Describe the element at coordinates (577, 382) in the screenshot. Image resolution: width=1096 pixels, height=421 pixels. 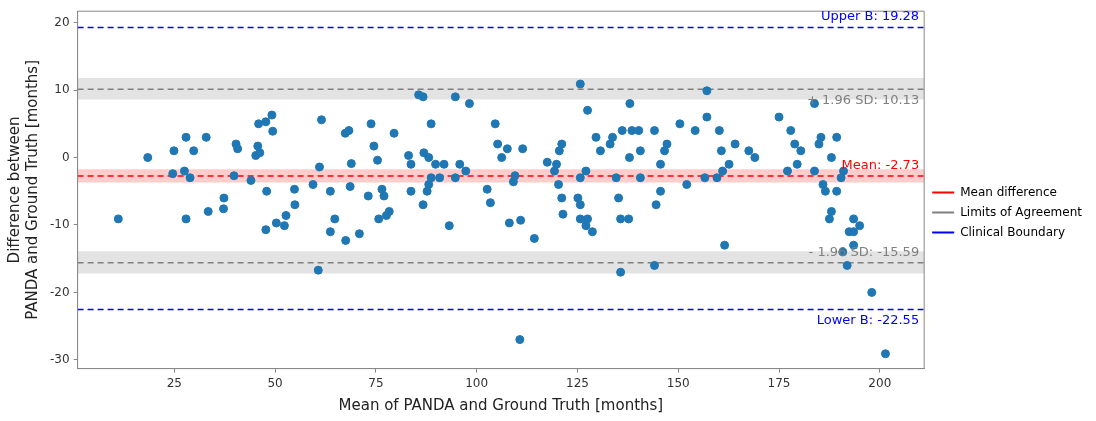
I see `x-tick-label: 125` at that location.